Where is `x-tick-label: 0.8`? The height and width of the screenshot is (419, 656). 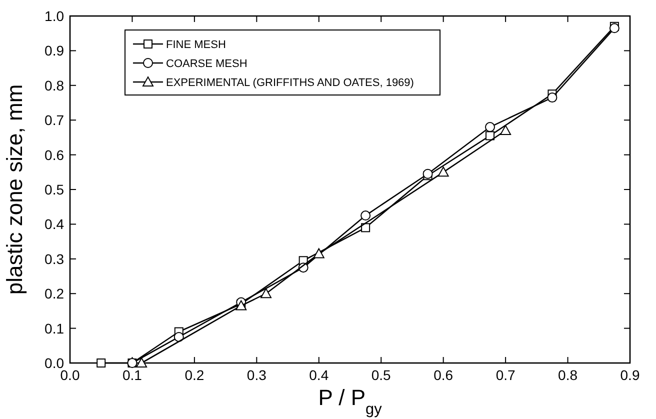
x-tick-label: 0.8 is located at coordinates (568, 375).